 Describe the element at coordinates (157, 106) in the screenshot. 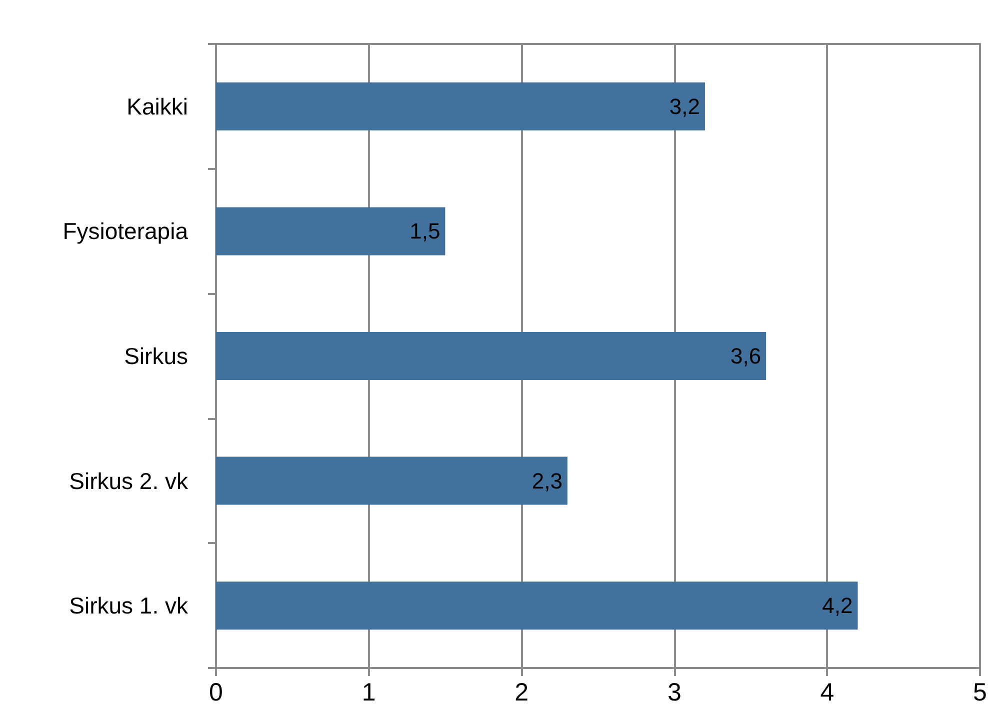

I see `y-tick-label: Kaikki` at that location.